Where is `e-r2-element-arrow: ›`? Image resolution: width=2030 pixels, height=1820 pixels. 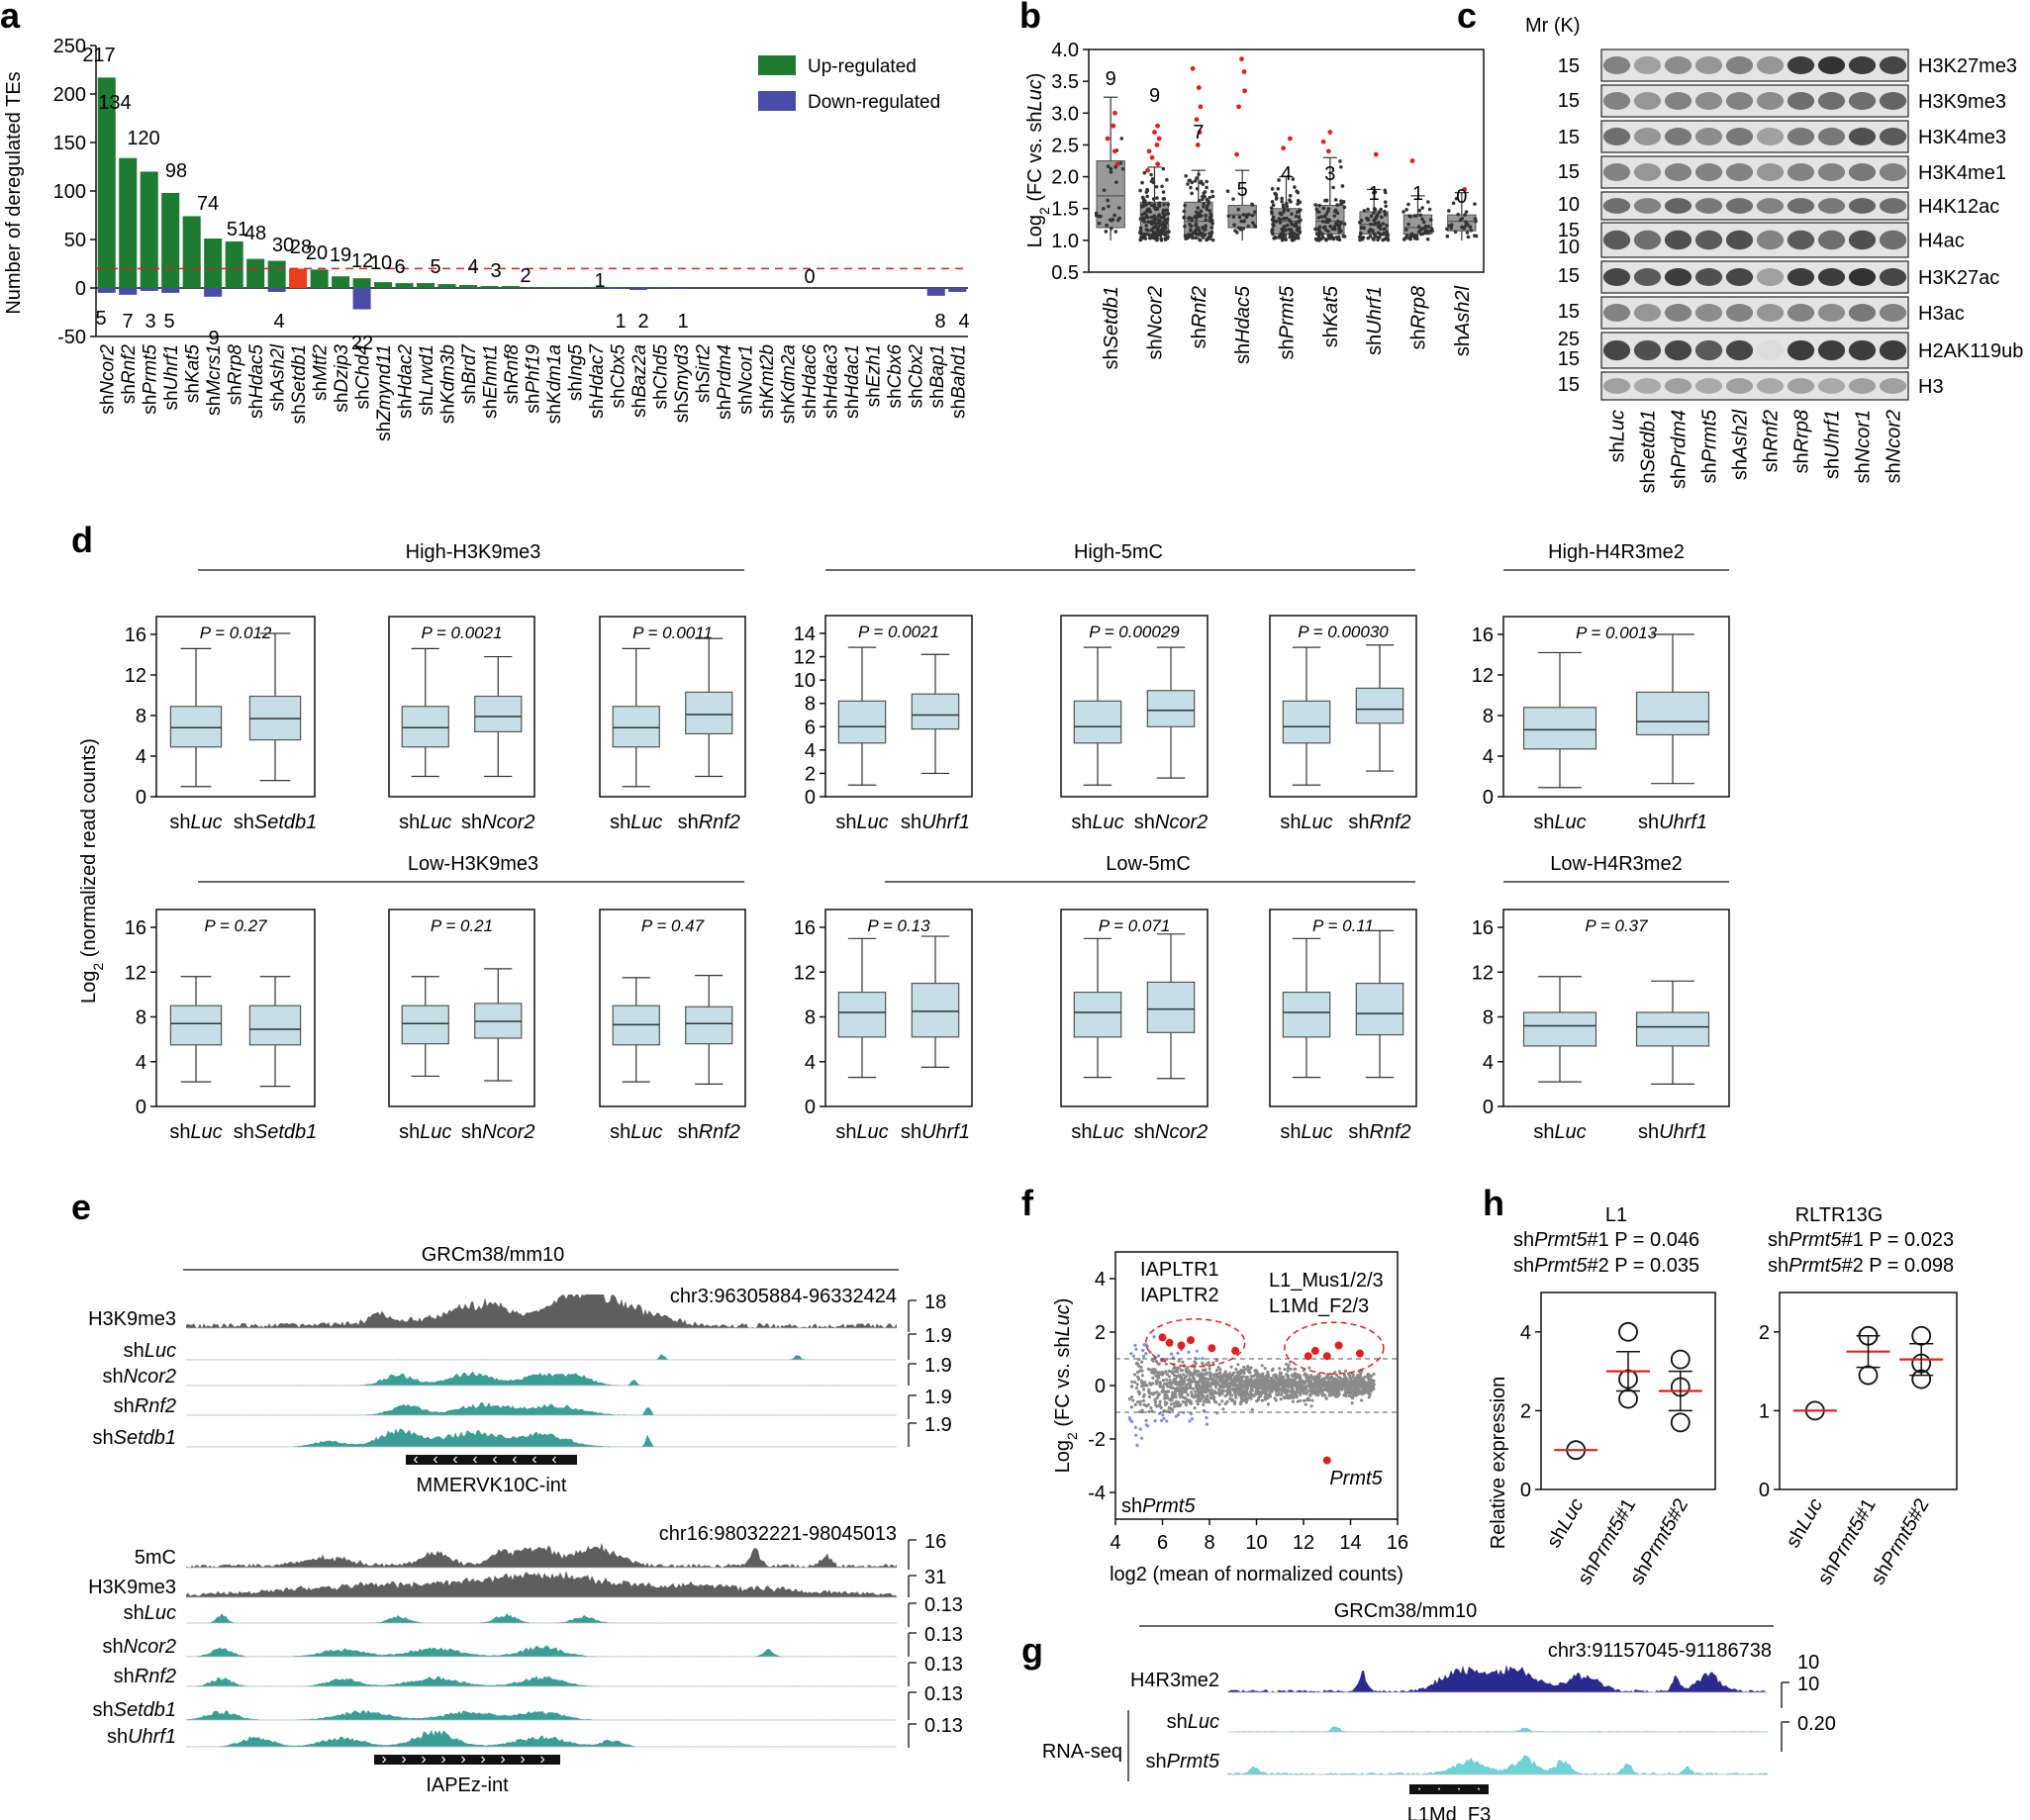 e-r2-element-arrow: › is located at coordinates (403, 1759).